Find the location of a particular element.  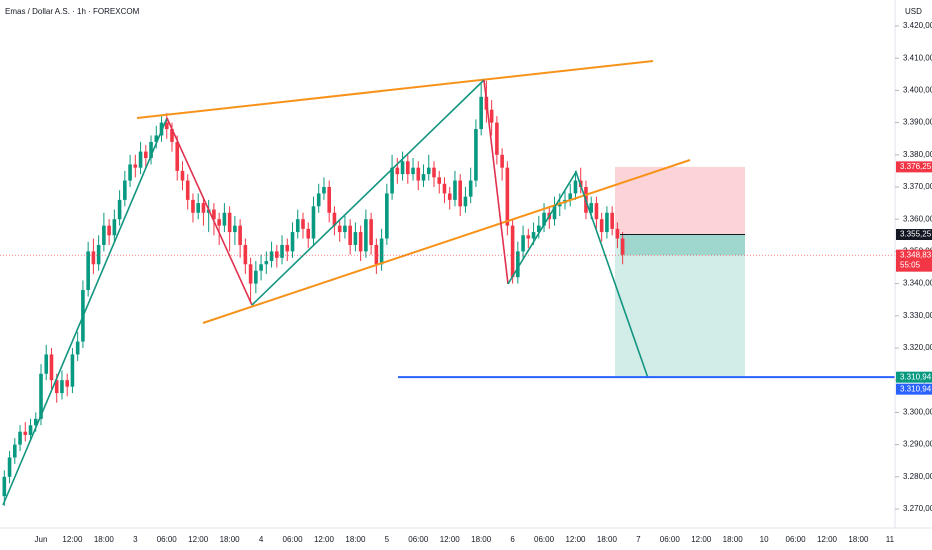

x-tick-label: 10 is located at coordinates (764, 539).